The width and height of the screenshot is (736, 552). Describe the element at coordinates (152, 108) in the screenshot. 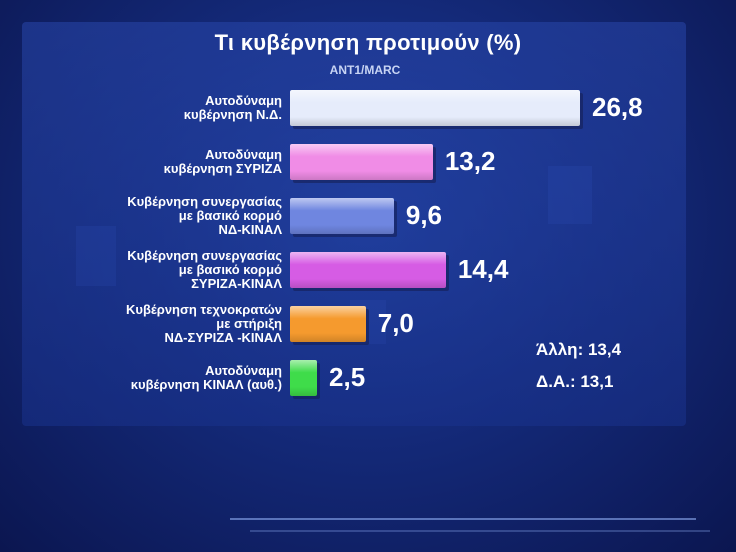

I see `category-label: Αυτοδύναμη κυβέρνηση Ν.Δ.` at that location.